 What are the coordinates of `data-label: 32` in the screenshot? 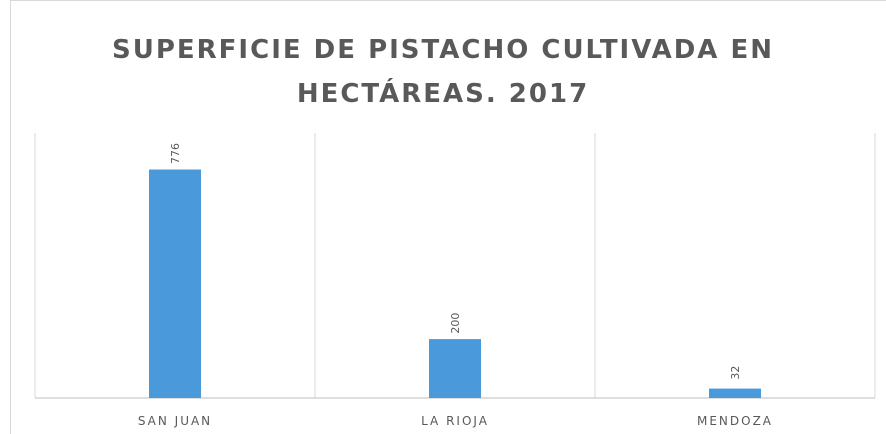 It's located at (735, 373).